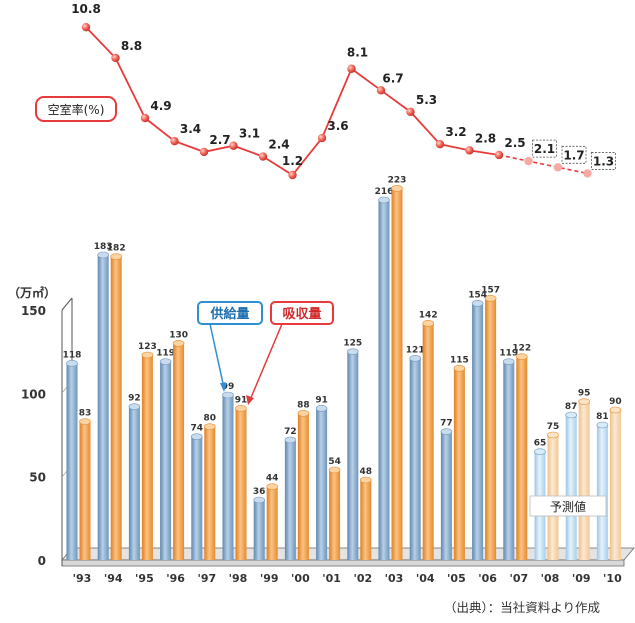  What do you see at coordinates (446, 424) in the screenshot?
I see `bar-value-label: 77` at bounding box center [446, 424].